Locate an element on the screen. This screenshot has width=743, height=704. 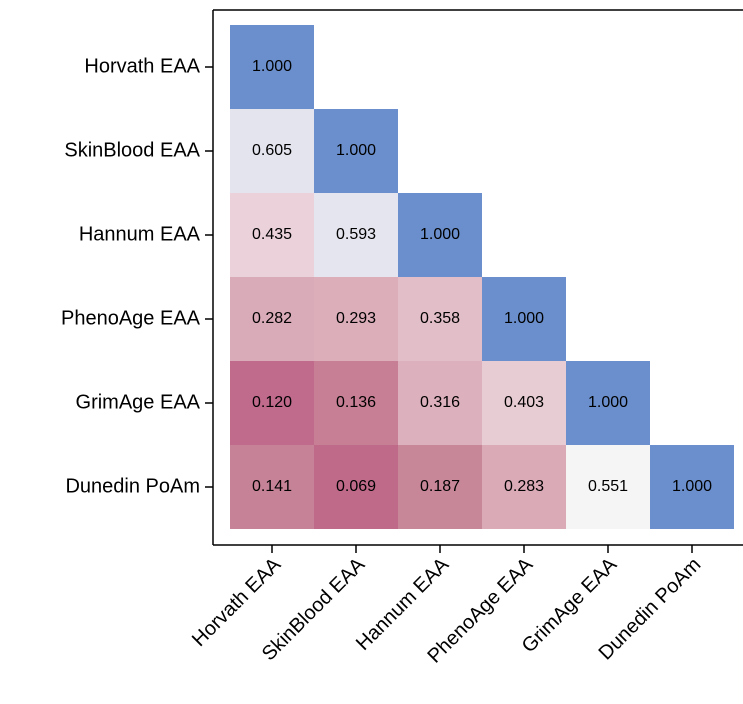
cell-label: 0.435 is located at coordinates (272, 234).